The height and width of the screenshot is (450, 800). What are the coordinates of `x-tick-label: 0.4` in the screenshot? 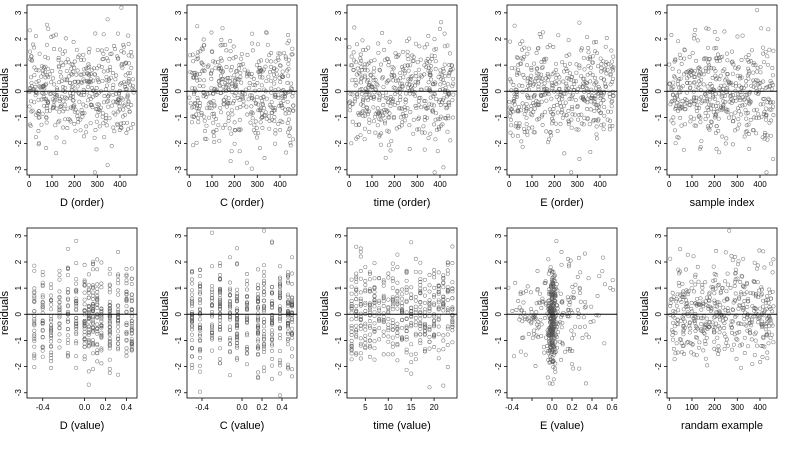 It's located at (127, 407).